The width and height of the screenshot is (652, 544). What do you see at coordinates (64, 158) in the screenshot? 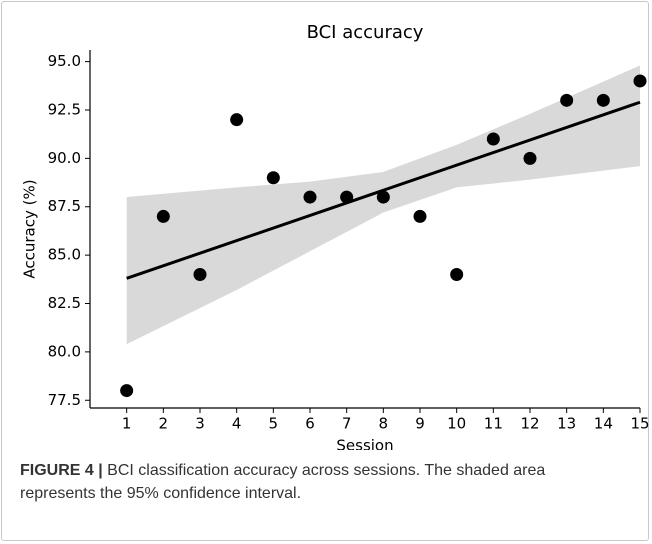
I see `y-tick-label: 90.0` at bounding box center [64, 158].